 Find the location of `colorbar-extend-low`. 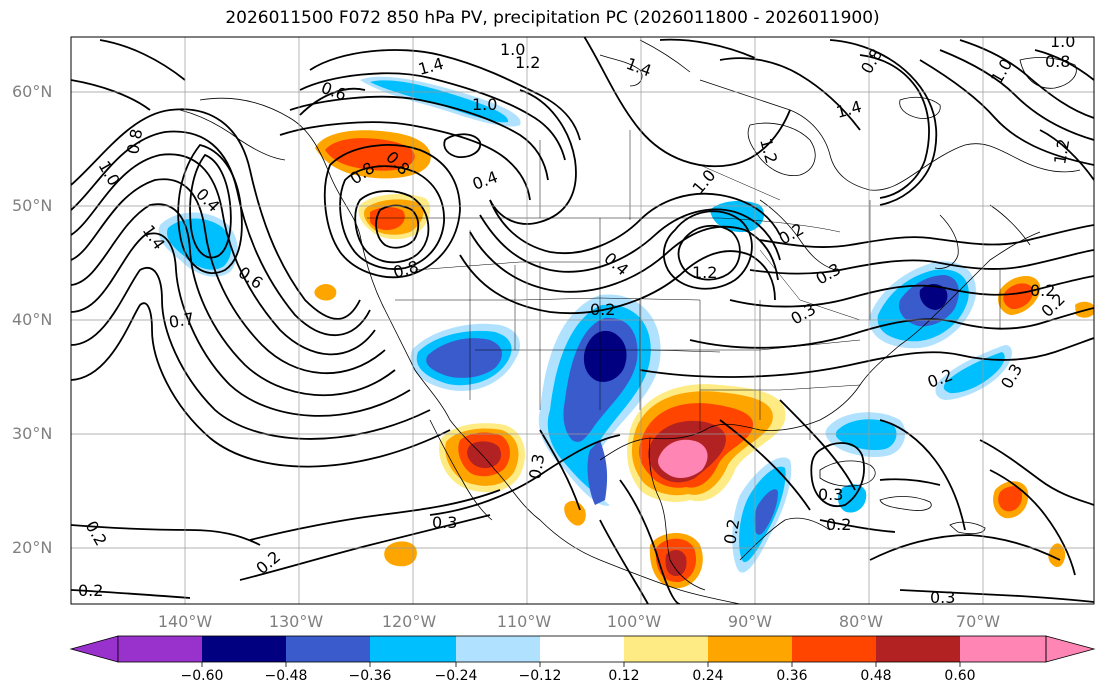

colorbar-extend-low is located at coordinates (94, 649).